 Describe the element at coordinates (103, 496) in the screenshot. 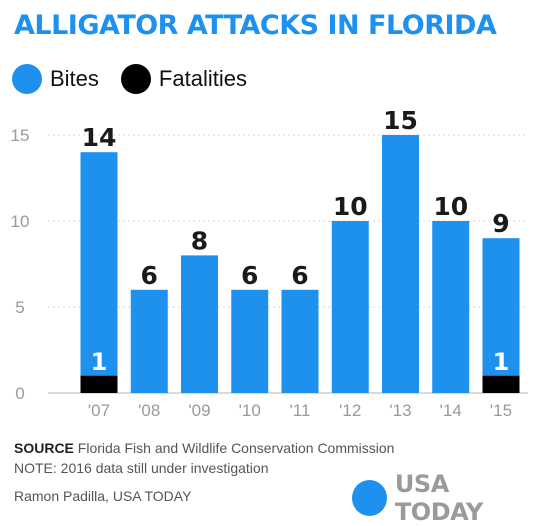

I see `credit-text: Ramon Padilla, USA TODAY` at that location.